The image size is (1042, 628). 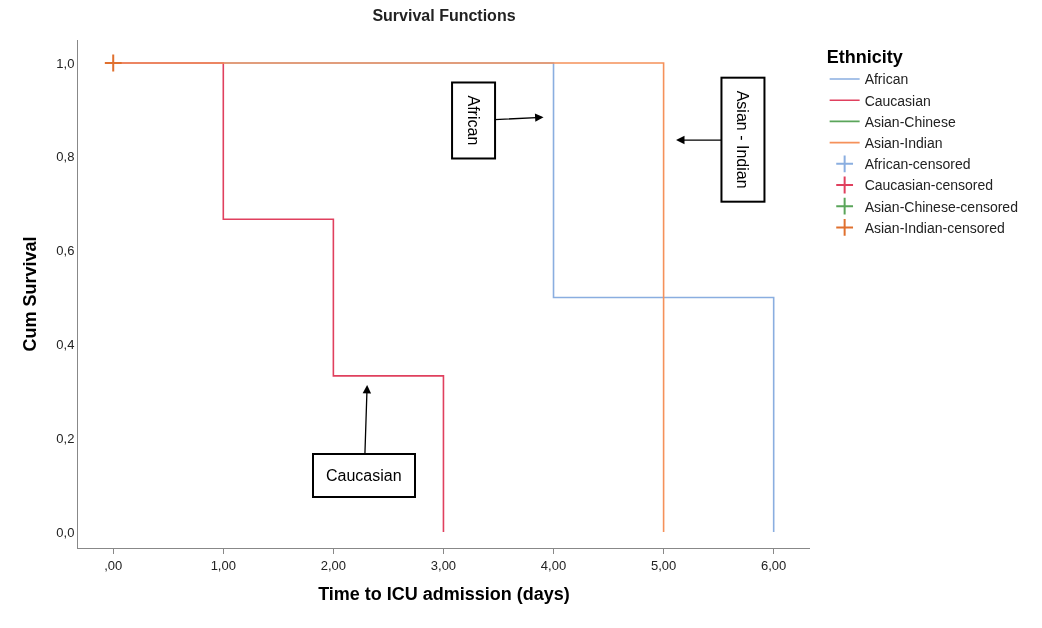 What do you see at coordinates (65, 438) in the screenshot?
I see `y-tick-label: 0,2` at bounding box center [65, 438].